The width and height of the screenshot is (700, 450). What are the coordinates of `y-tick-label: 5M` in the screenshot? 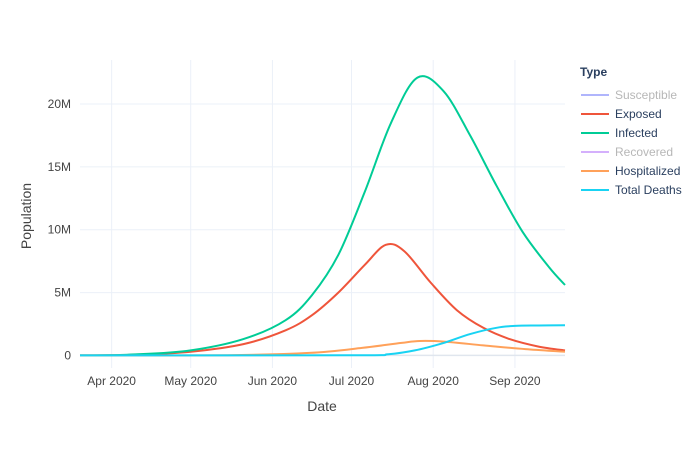 It's located at (62, 293).